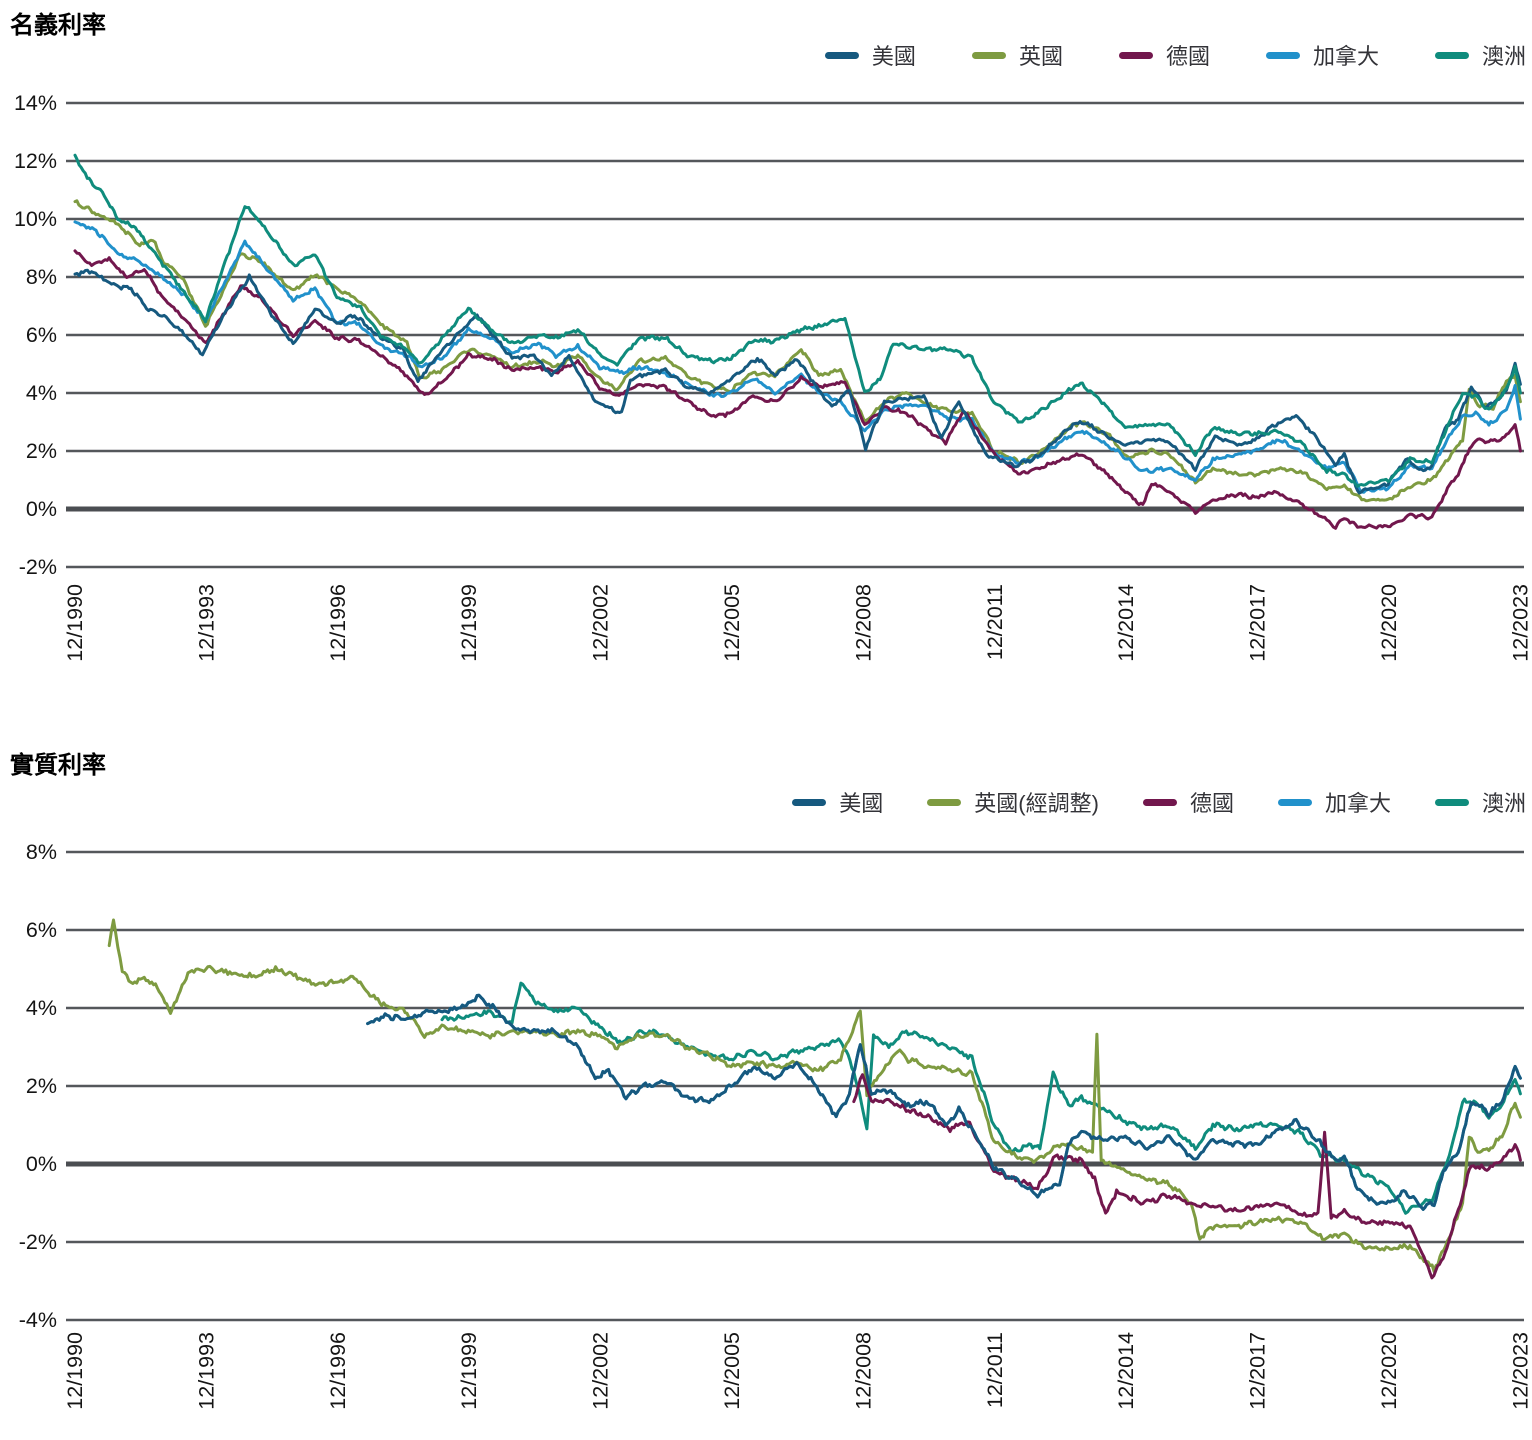  What do you see at coordinates (35, 161) in the screenshot?
I see `y-tick-label: 12%` at bounding box center [35, 161].